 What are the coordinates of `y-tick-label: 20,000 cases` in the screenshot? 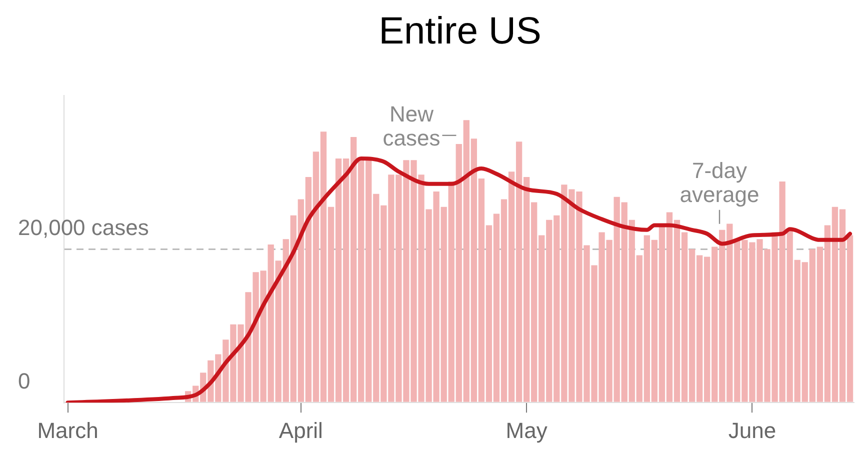 It's located at (83, 227).